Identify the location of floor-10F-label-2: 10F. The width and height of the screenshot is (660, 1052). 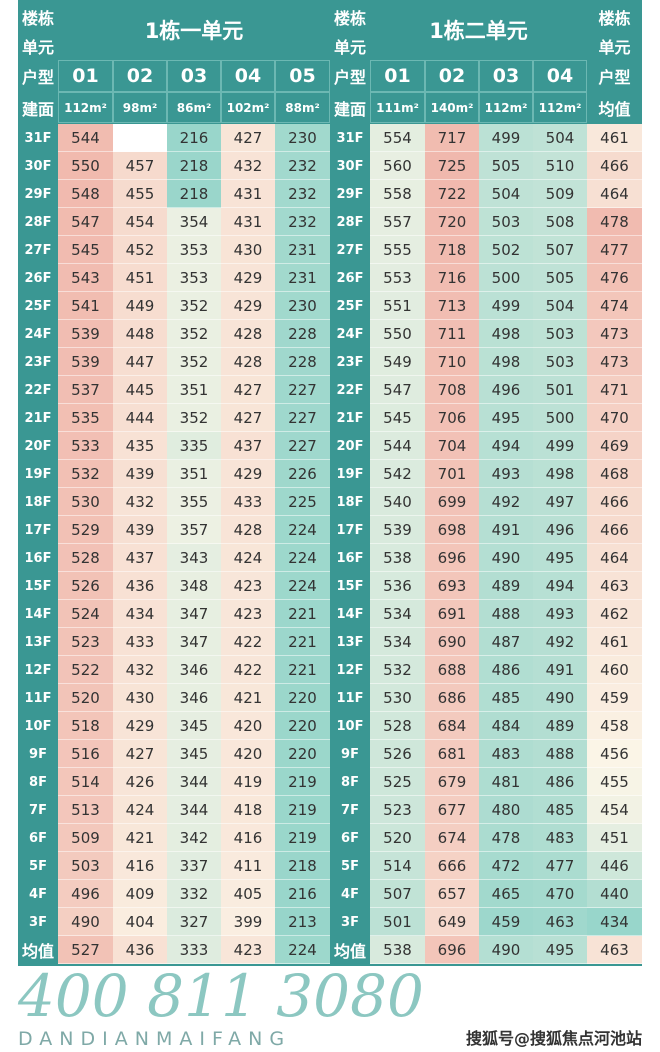
(350, 726).